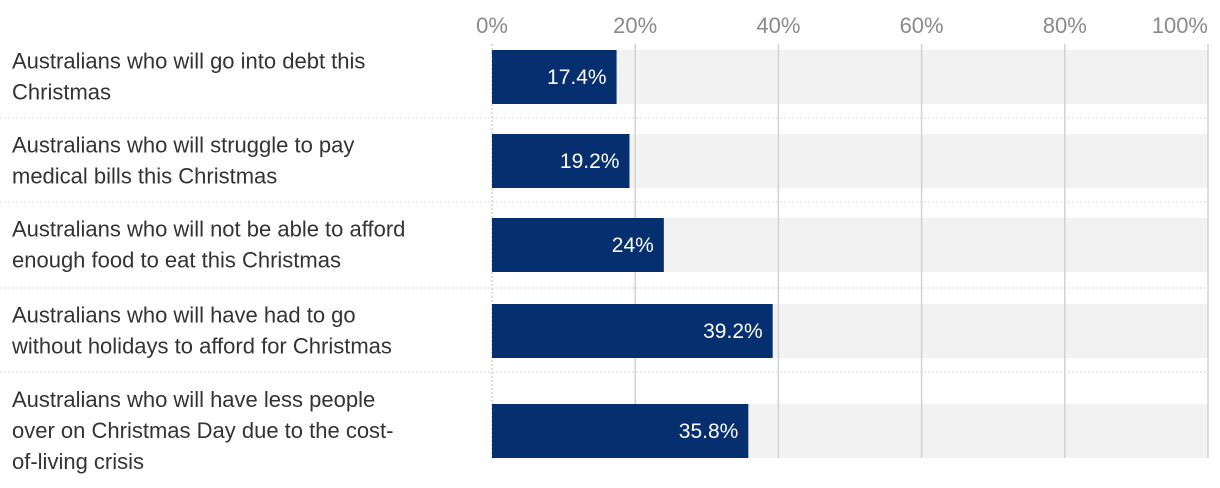 This screenshot has width=1220, height=488. I want to click on bar-value-label: 19.2%, so click(590, 161).